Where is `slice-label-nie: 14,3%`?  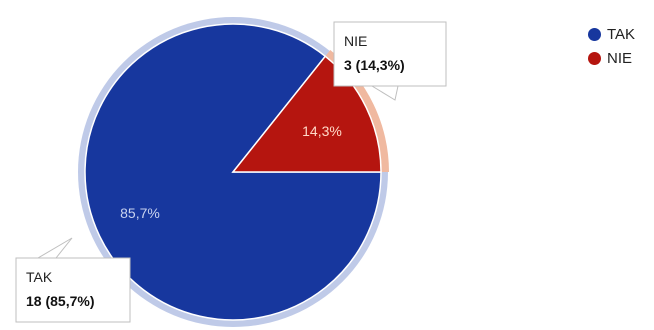
slice-label-nie: 14,3% is located at coordinates (322, 131).